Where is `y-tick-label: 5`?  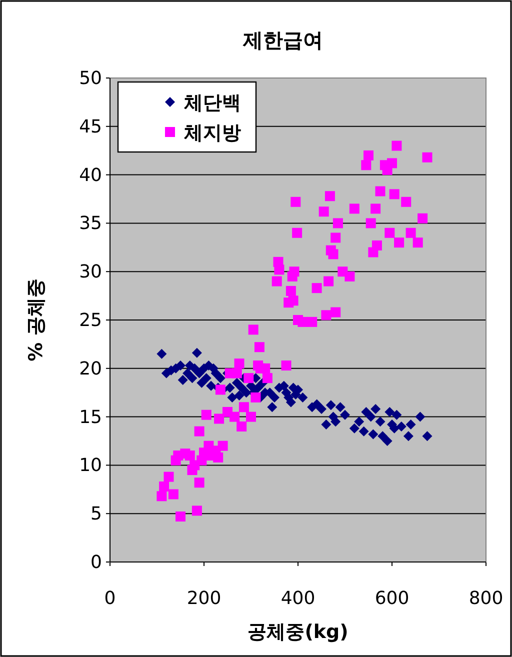
y-tick-label: 5 is located at coordinates (96, 514).